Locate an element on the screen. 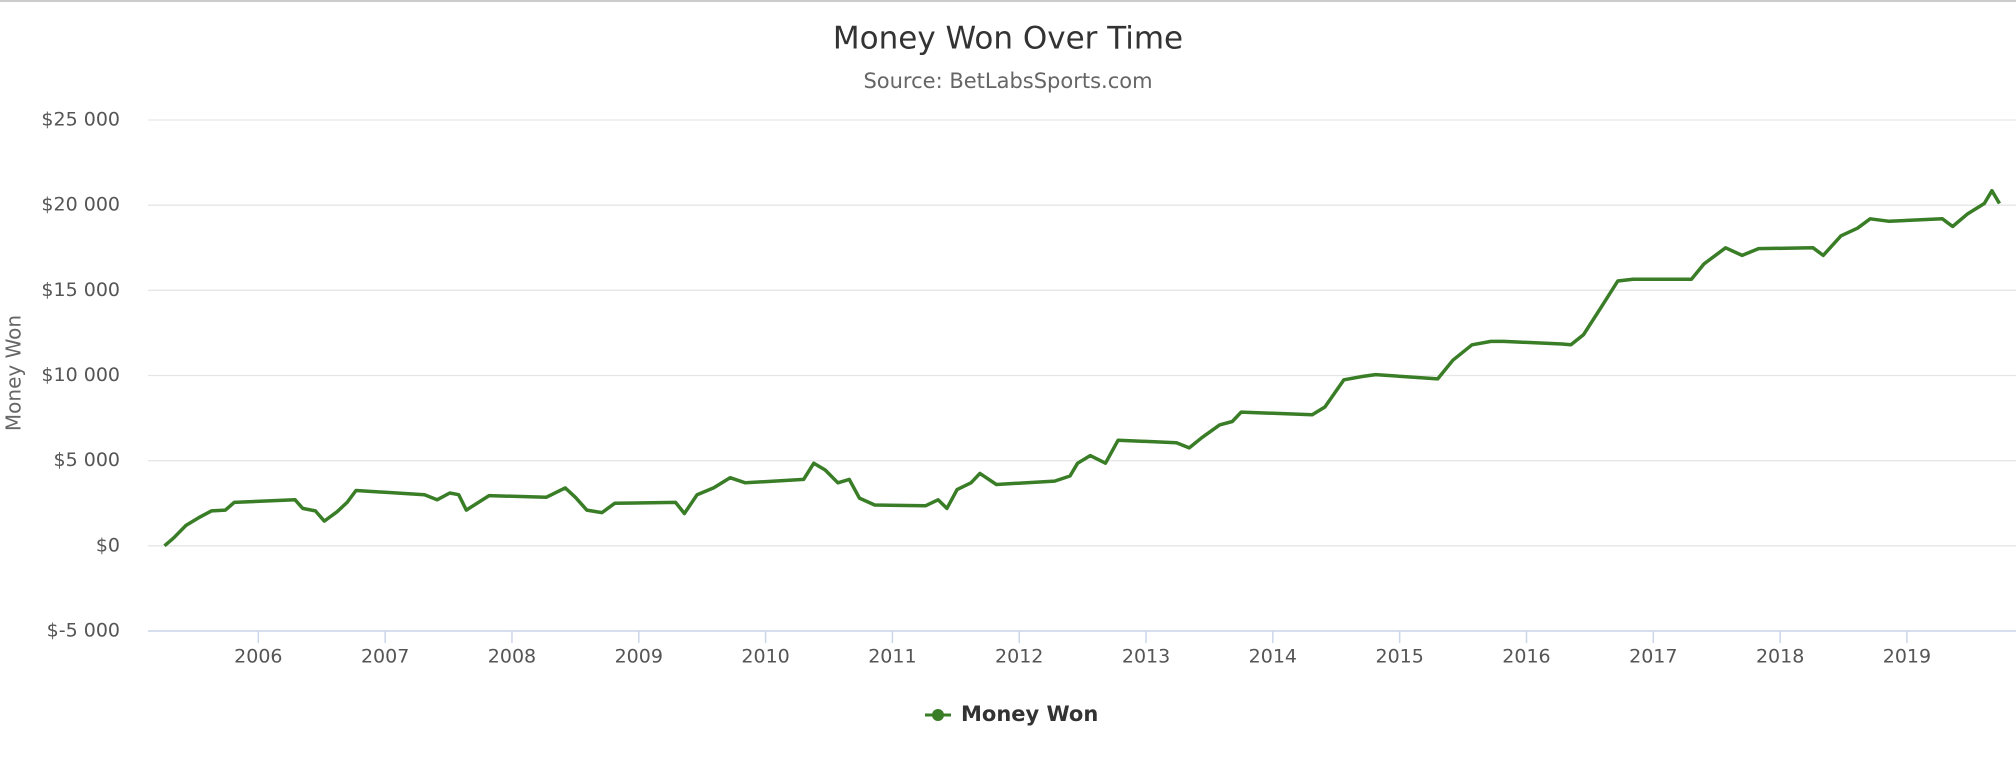 This screenshot has width=2016, height=780. x-tick-label: 2006 is located at coordinates (258, 657).